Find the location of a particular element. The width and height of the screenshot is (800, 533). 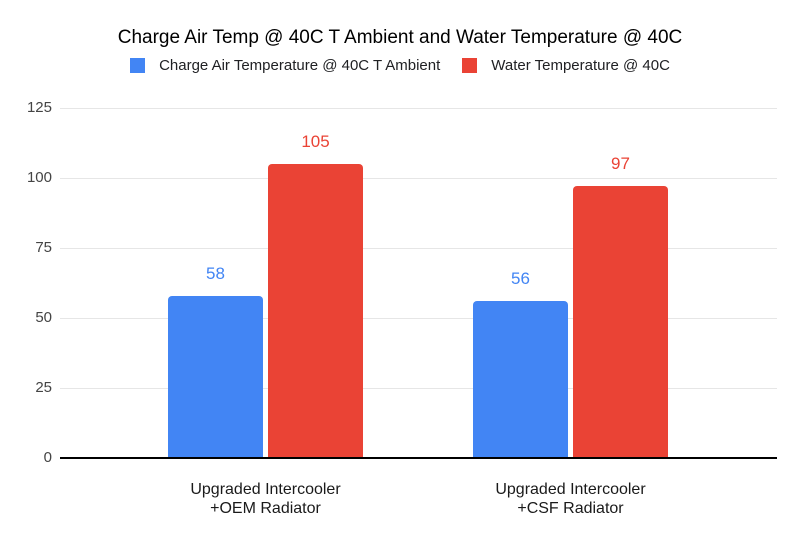

y-tick-label-75: 75 is located at coordinates (43, 247).